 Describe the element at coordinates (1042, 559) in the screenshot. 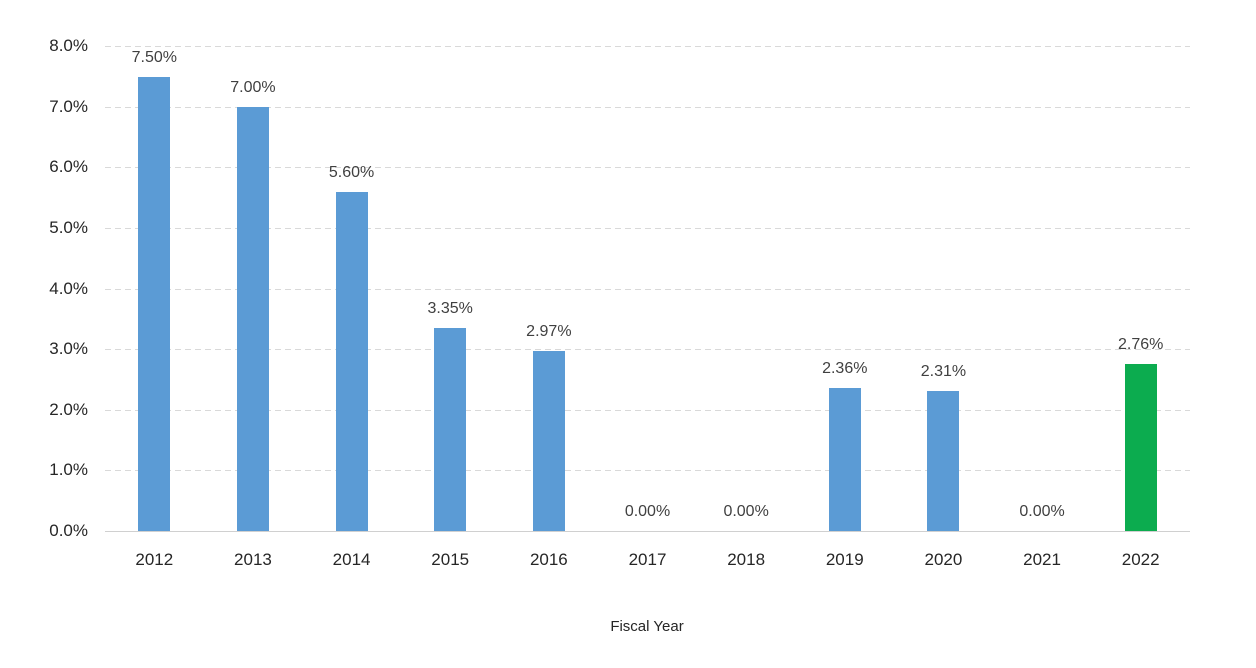

I see `x-tick-label-2021: 2021` at that location.